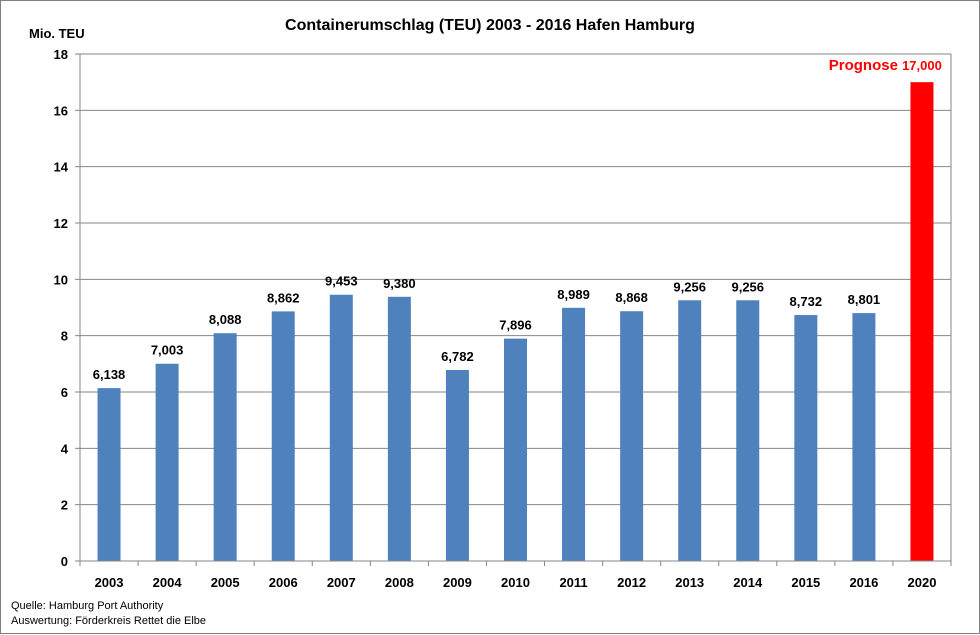 The width and height of the screenshot is (980, 635). Describe the element at coordinates (341, 582) in the screenshot. I see `x-tick-label-2007: 2007` at that location.